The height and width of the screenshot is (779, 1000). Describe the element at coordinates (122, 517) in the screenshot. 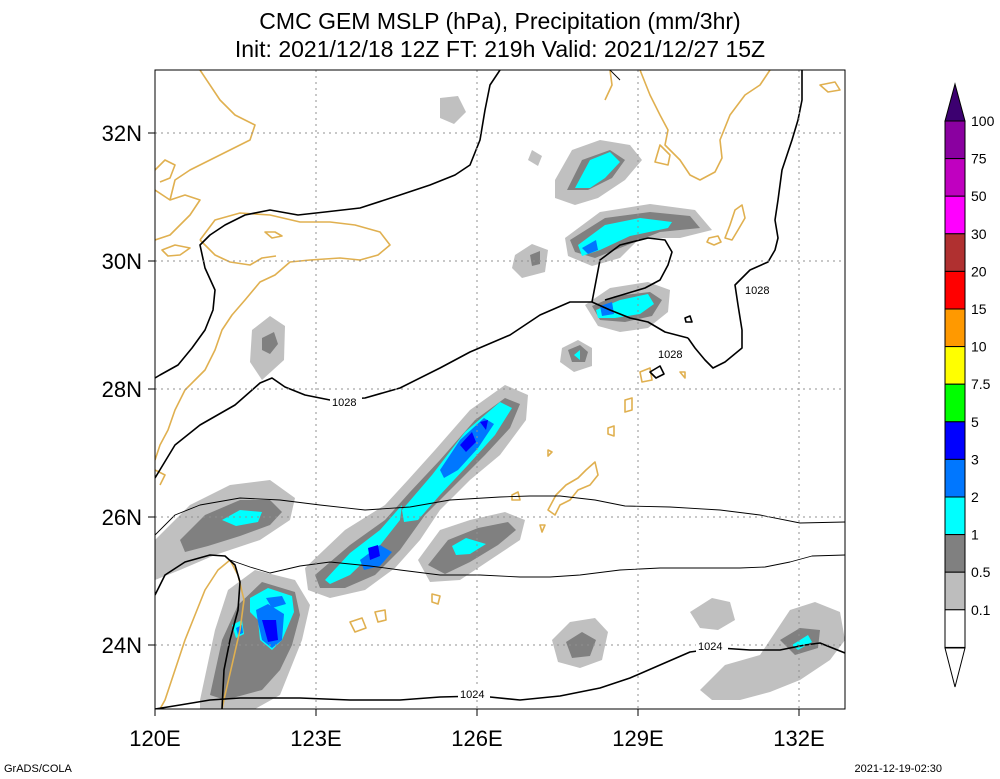

I see `y-tick-label: 26N` at that location.